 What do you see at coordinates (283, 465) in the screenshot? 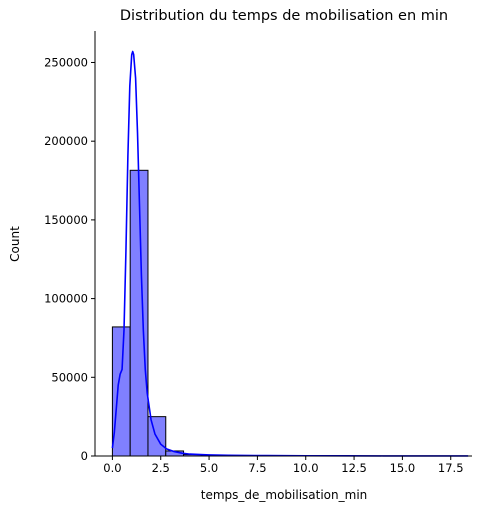
I see `x-ticks-group: 0.0 2.5 5.0 7.5 10.0 12.5 15.0 17.5` at bounding box center [283, 465].